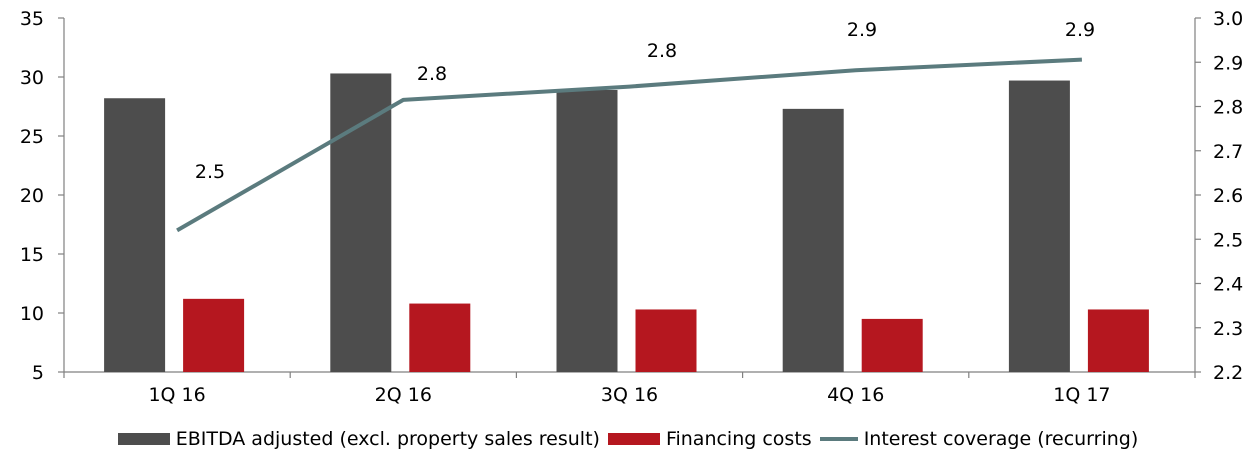  What do you see at coordinates (32, 137) in the screenshot?
I see `left-tick-label: 25` at bounding box center [32, 137].